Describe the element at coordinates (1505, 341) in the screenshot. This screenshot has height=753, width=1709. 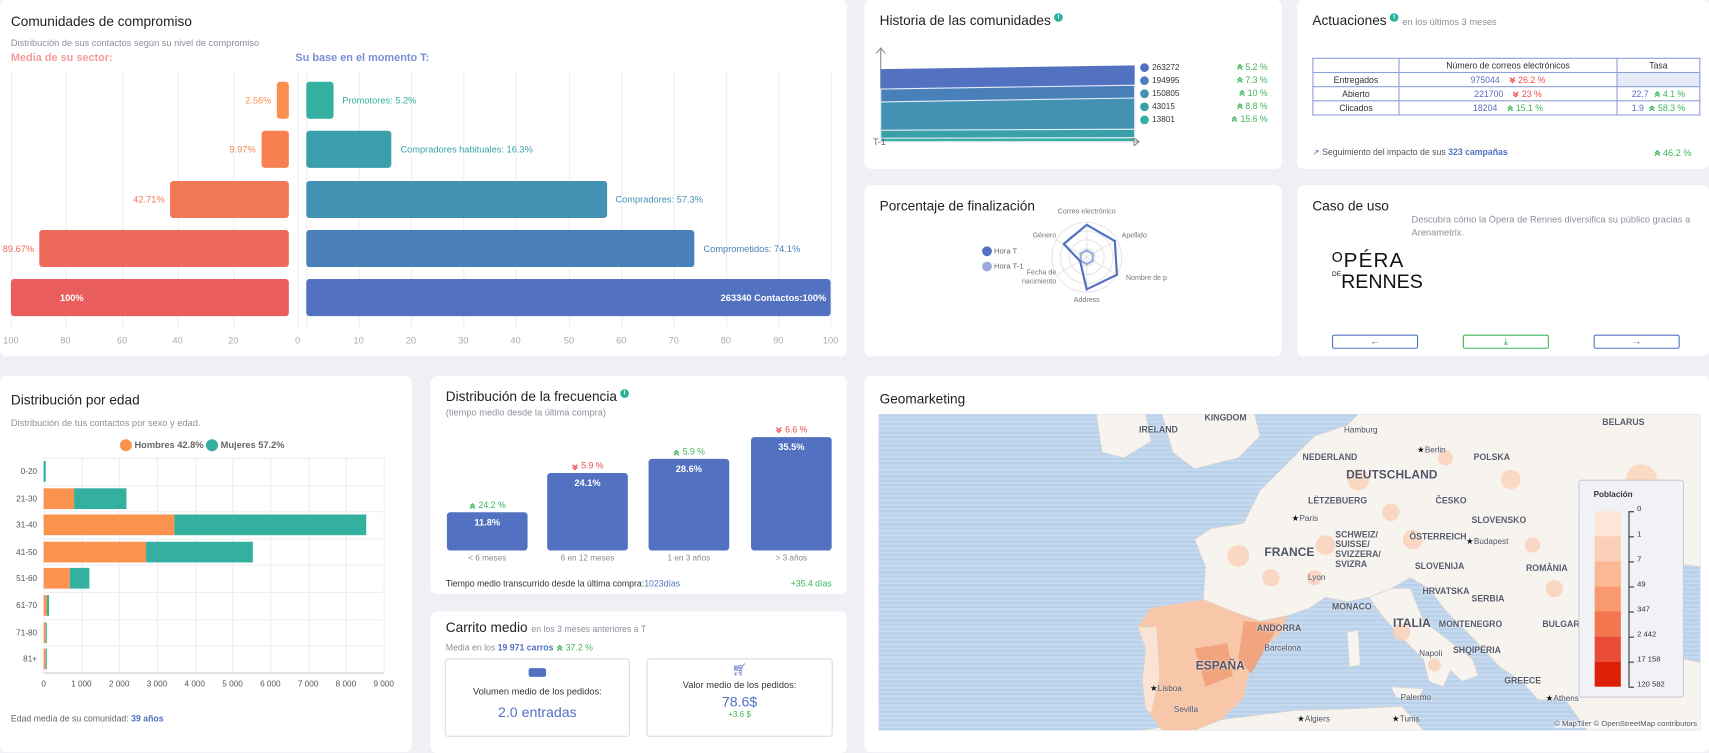
I see `download-button: ⤓` at that location.